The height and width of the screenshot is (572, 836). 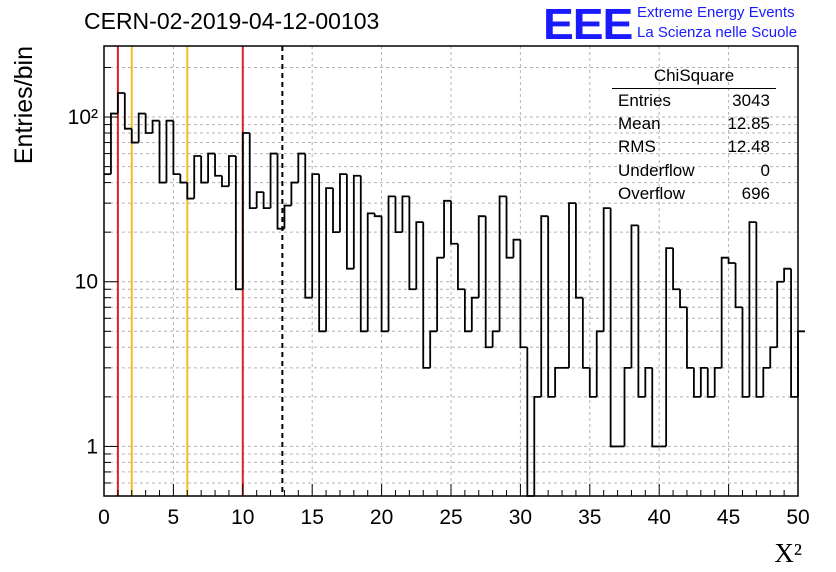 What do you see at coordinates (92, 446) in the screenshot?
I see `y-tick-label: 1` at bounding box center [92, 446].